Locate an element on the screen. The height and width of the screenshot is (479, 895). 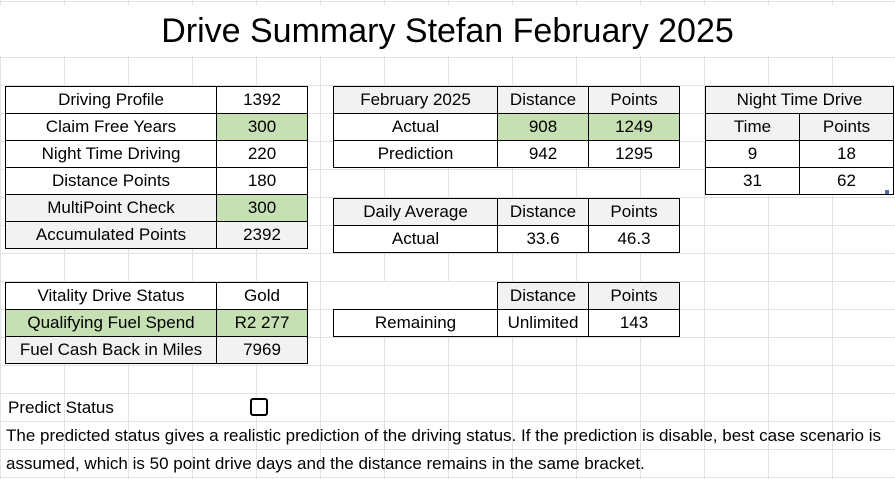
cell: 908 is located at coordinates (543, 127).